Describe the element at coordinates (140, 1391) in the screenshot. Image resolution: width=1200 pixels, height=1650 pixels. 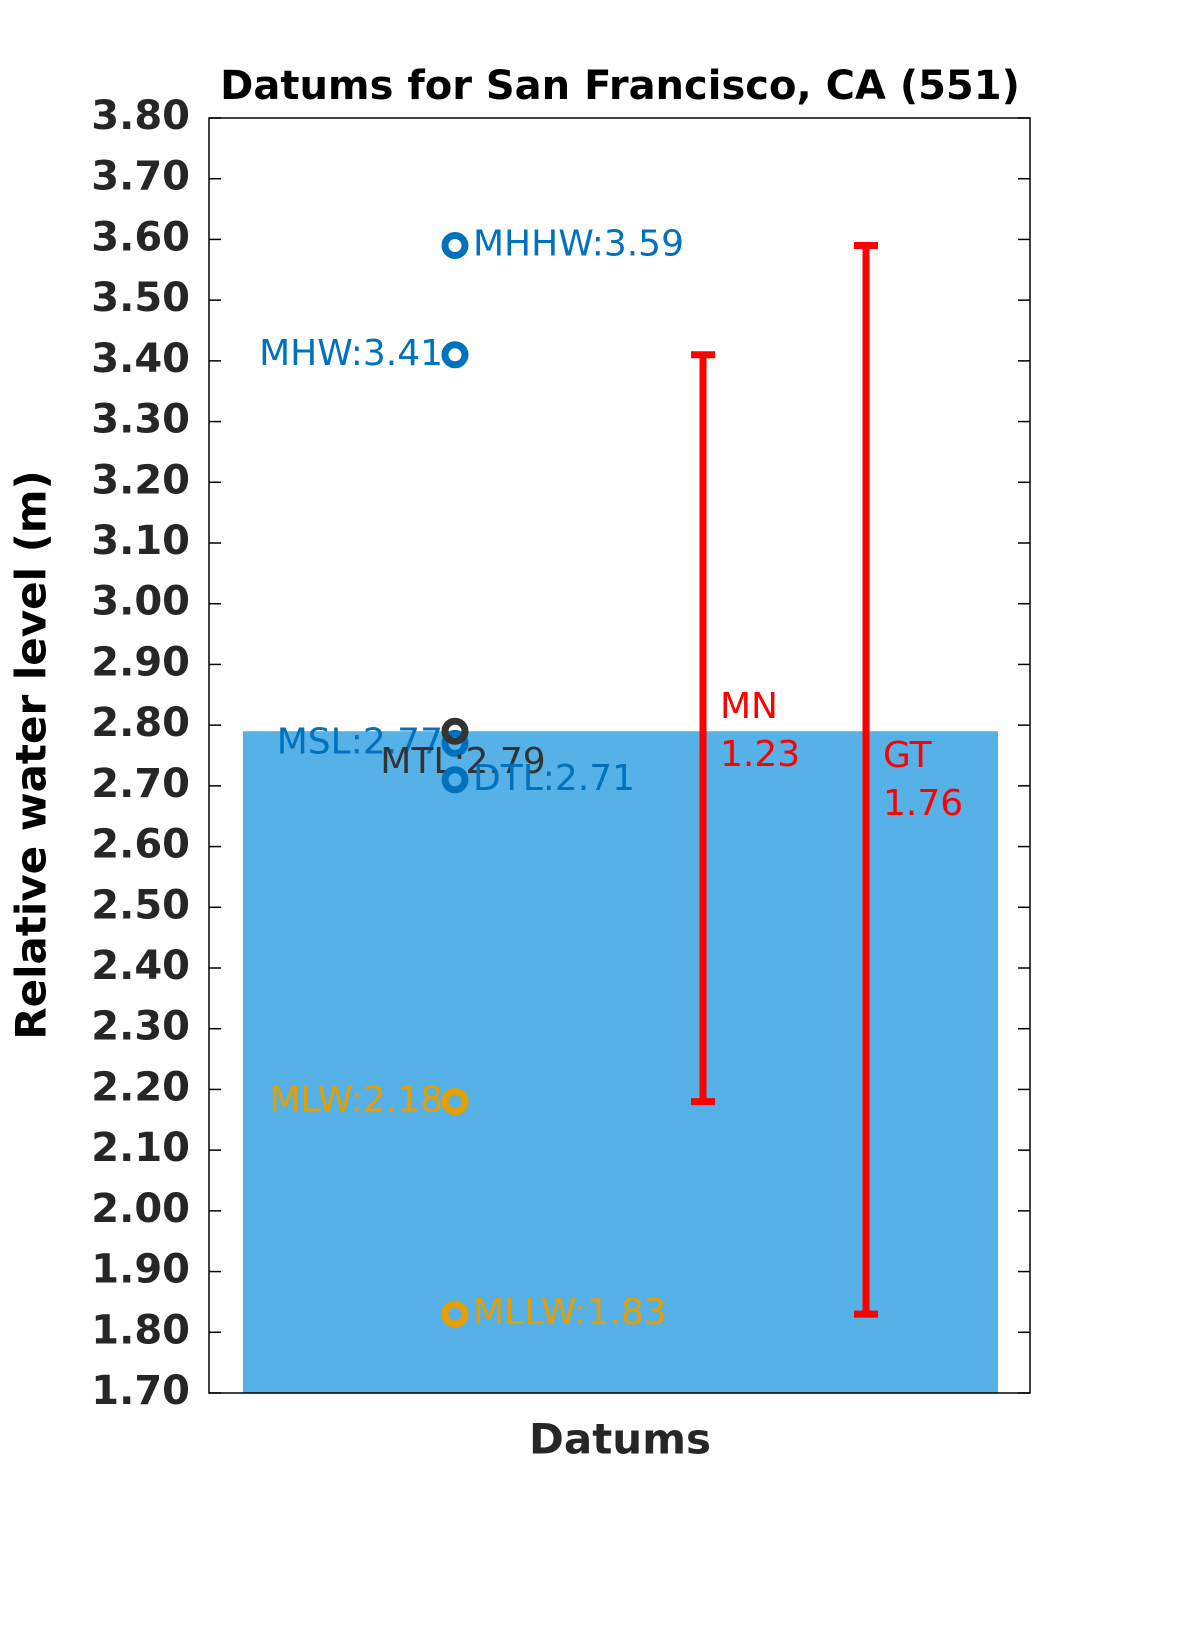
I see `y-tick-label: 1.70` at that location.